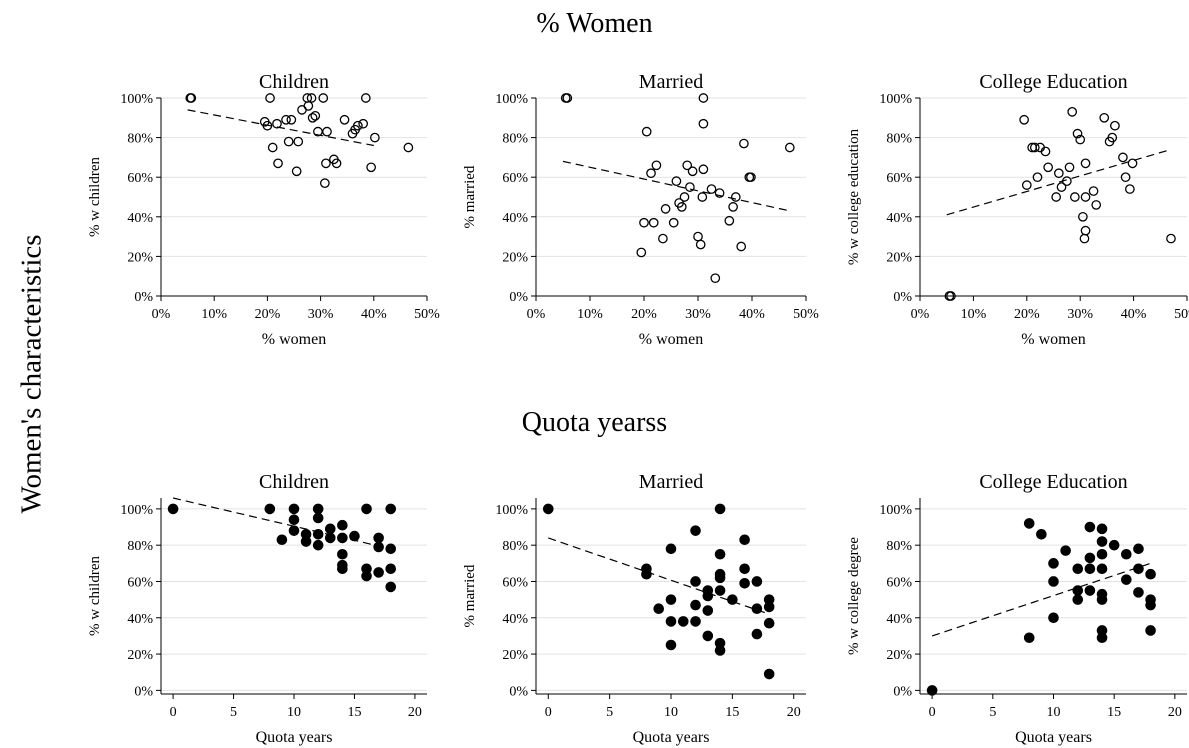  What do you see at coordinates (1181, 314) in the screenshot?
I see `x-tick-label: 50%` at bounding box center [1181, 314].